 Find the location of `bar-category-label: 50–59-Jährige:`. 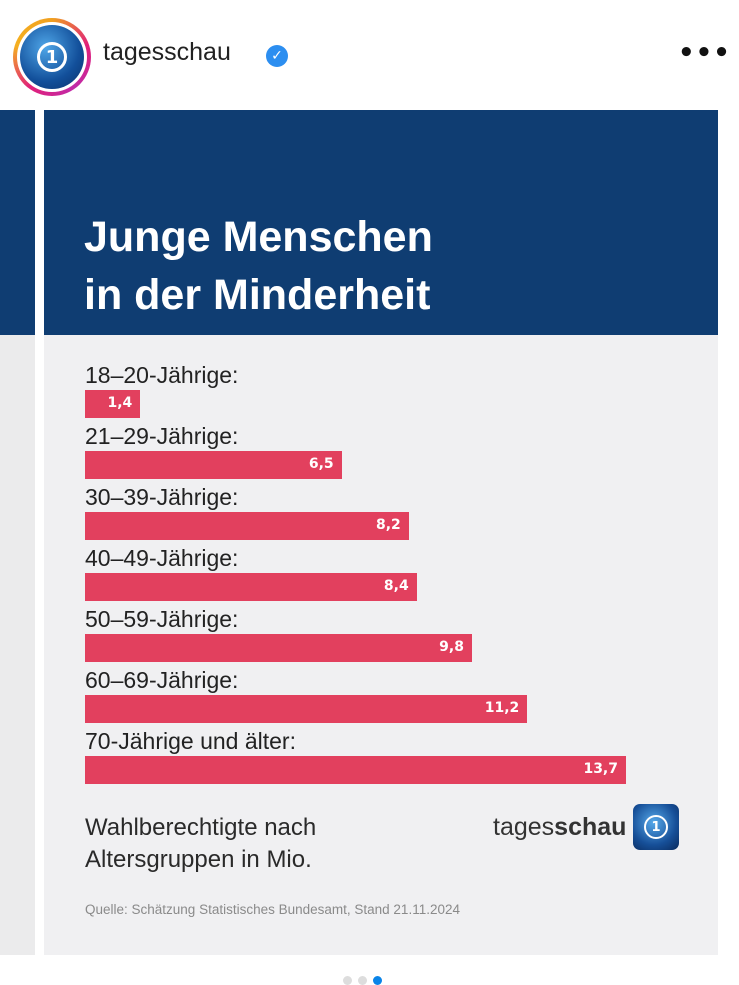

bar-category-label: 50–59-Jährige: is located at coordinates (162, 619).